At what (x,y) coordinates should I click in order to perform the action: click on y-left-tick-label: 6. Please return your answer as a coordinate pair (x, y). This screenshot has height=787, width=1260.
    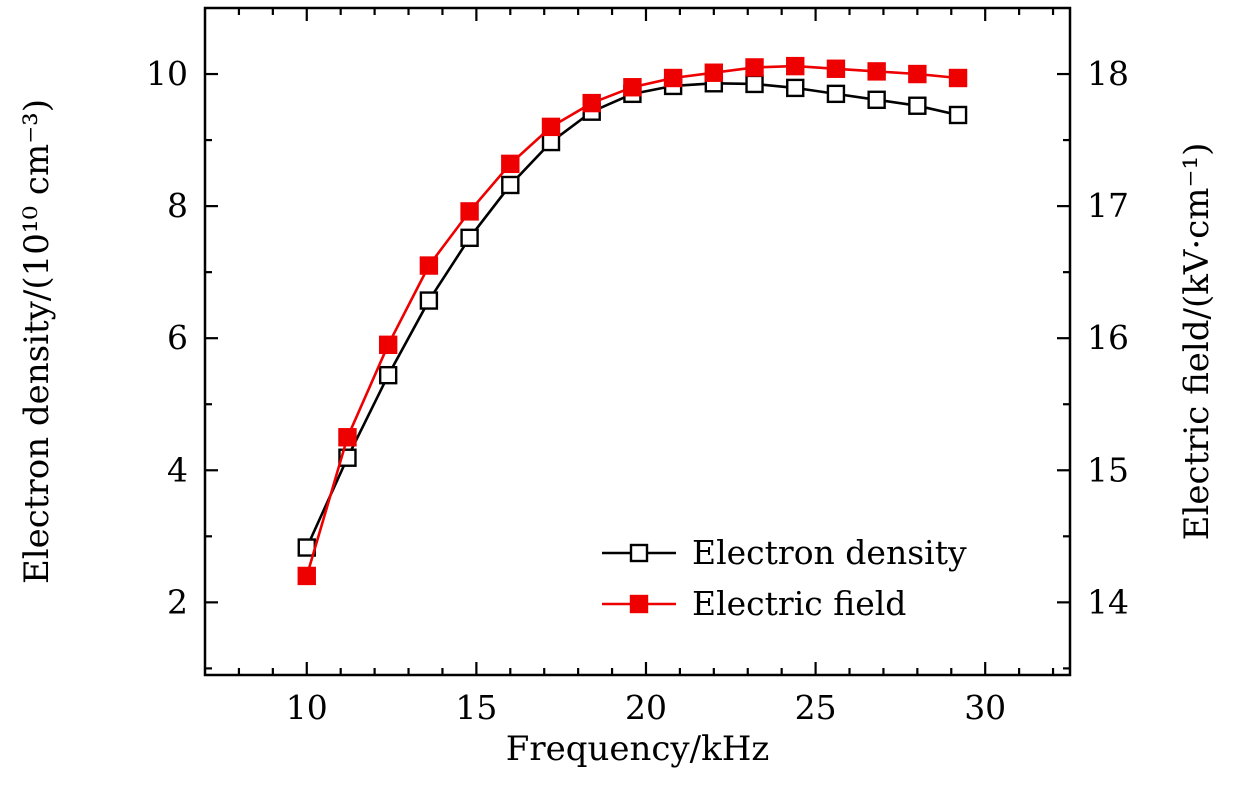
    Looking at the image, I should click on (177, 337).